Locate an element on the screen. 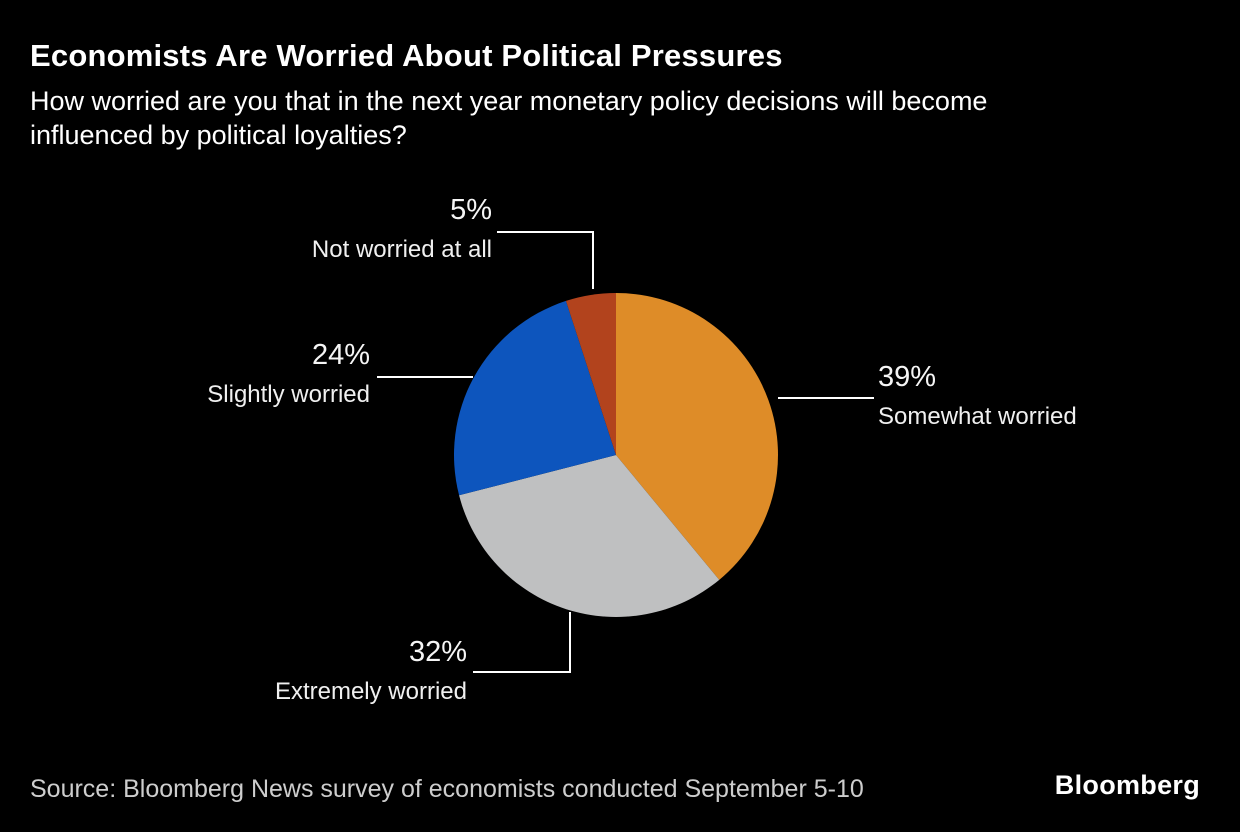  leader-line-extremely-worried-vertical is located at coordinates (570, 642).